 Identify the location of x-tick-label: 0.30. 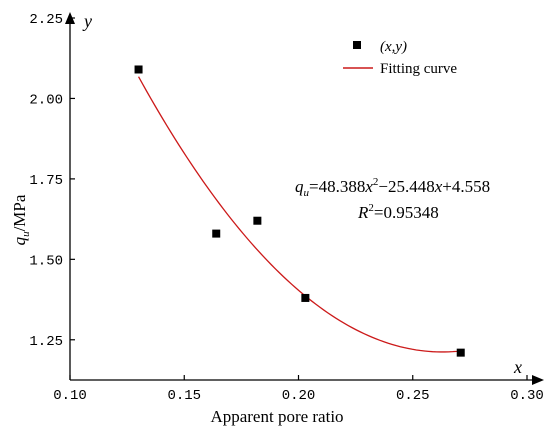
(527, 396).